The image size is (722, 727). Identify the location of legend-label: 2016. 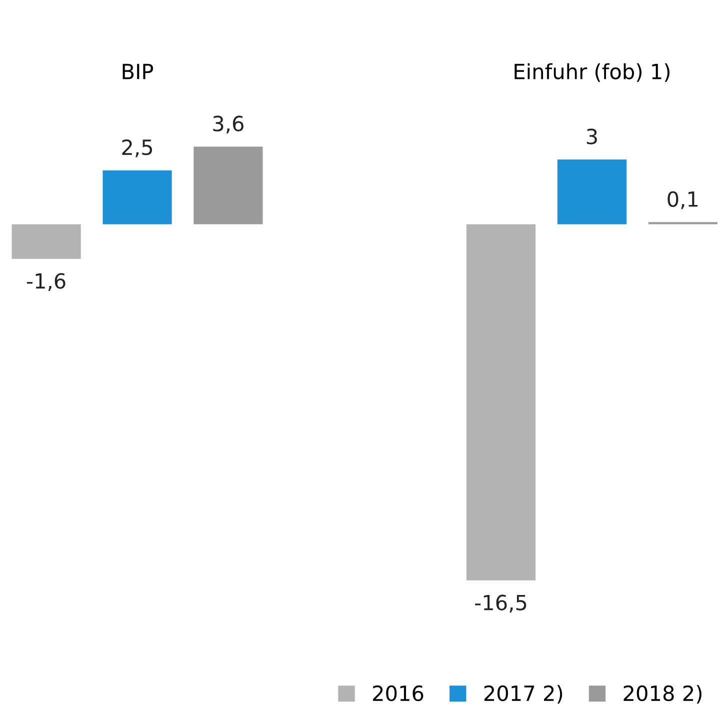
(398, 693).